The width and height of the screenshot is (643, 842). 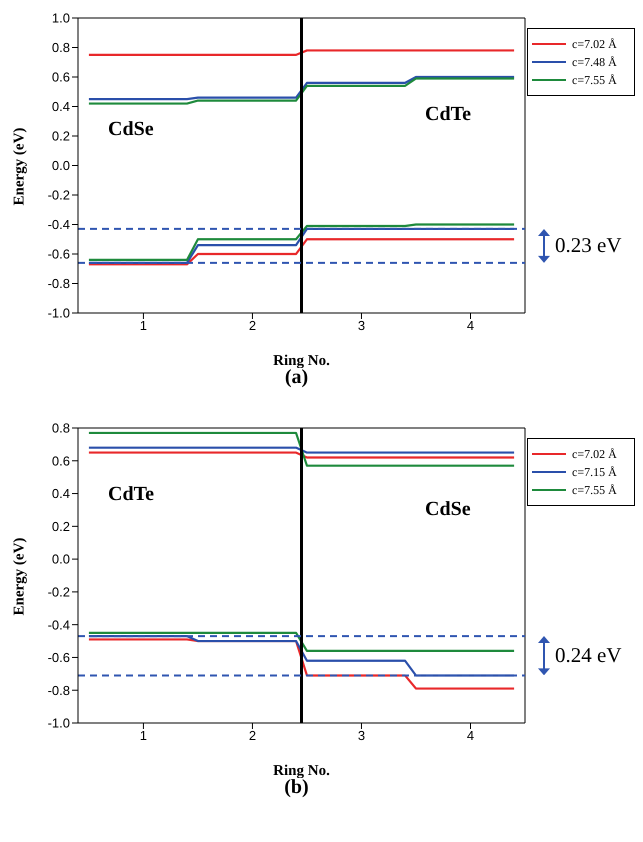 I want to click on y-tick-label: 1.0, so click(x=61, y=18).